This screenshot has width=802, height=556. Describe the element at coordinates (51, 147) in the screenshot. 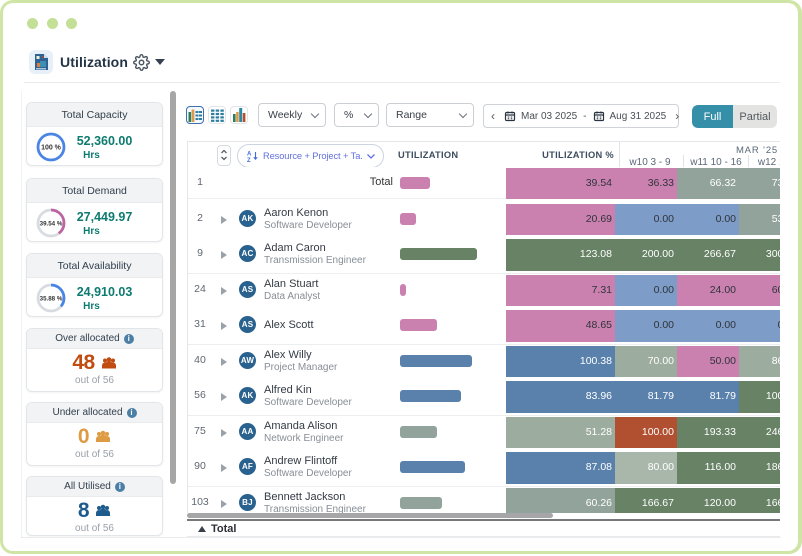

I see `svg-text: 100 %` at that location.